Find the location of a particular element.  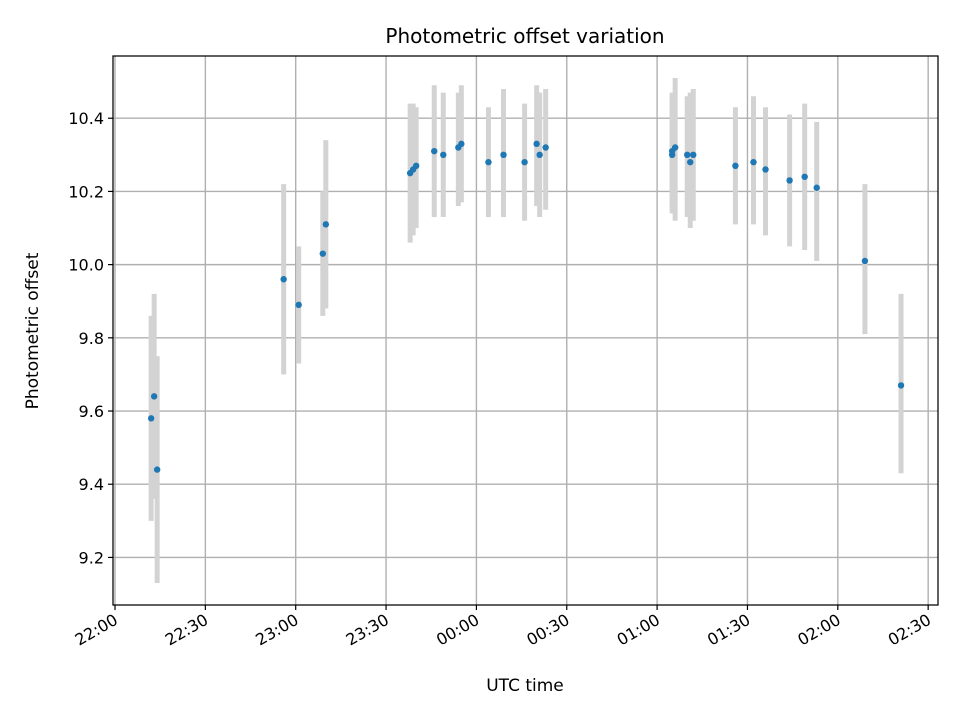

x-tick-label: 02:30 is located at coordinates (909, 630).